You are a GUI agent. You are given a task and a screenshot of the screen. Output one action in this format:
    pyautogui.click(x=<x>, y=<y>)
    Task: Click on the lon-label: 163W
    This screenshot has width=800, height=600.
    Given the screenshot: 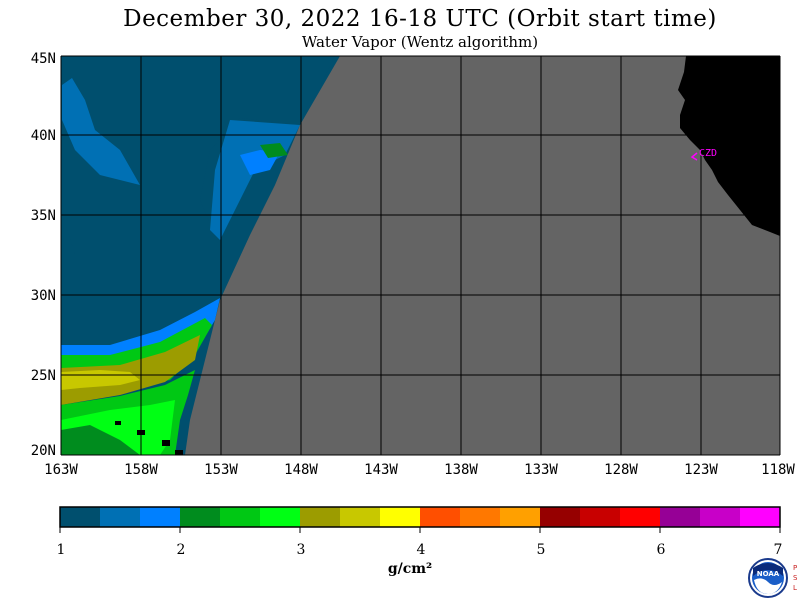 What is the action you would take?
    pyautogui.click(x=61, y=470)
    